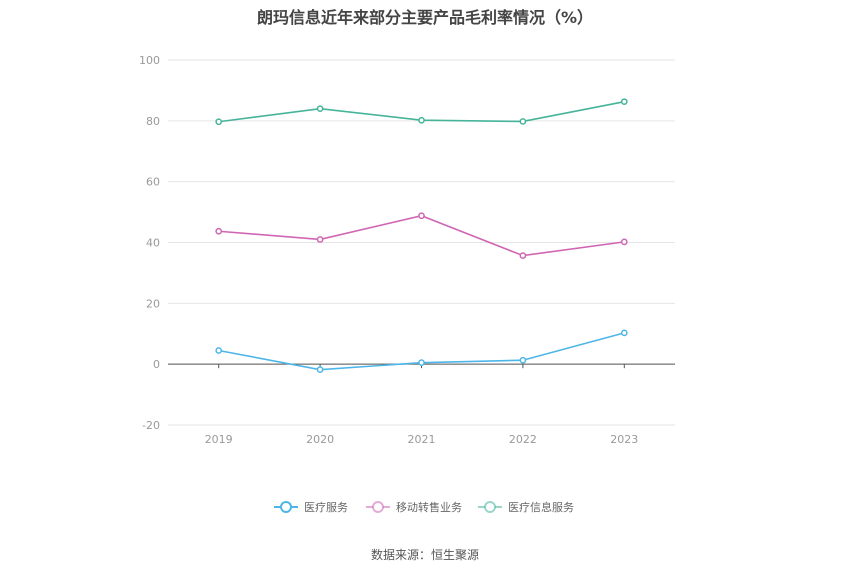 This screenshot has width=850, height=575. What do you see at coordinates (624, 439) in the screenshot?
I see `x-tick-label: 2023` at bounding box center [624, 439].